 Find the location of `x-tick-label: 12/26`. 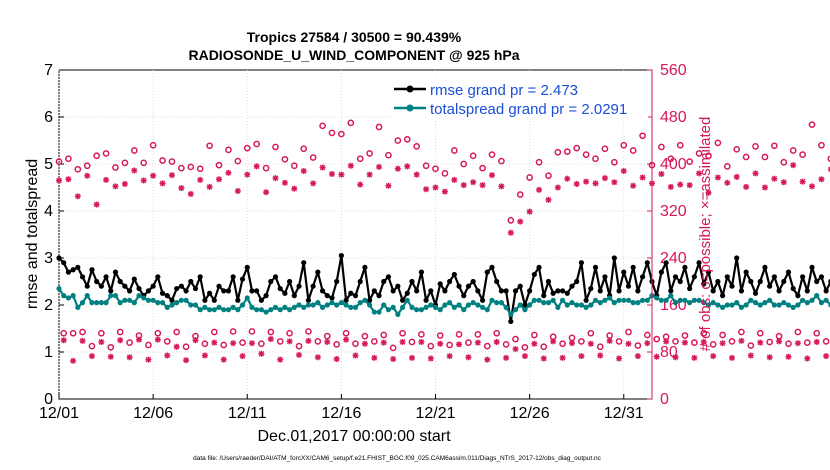

x-tick-label: 12/26 is located at coordinates (530, 413).